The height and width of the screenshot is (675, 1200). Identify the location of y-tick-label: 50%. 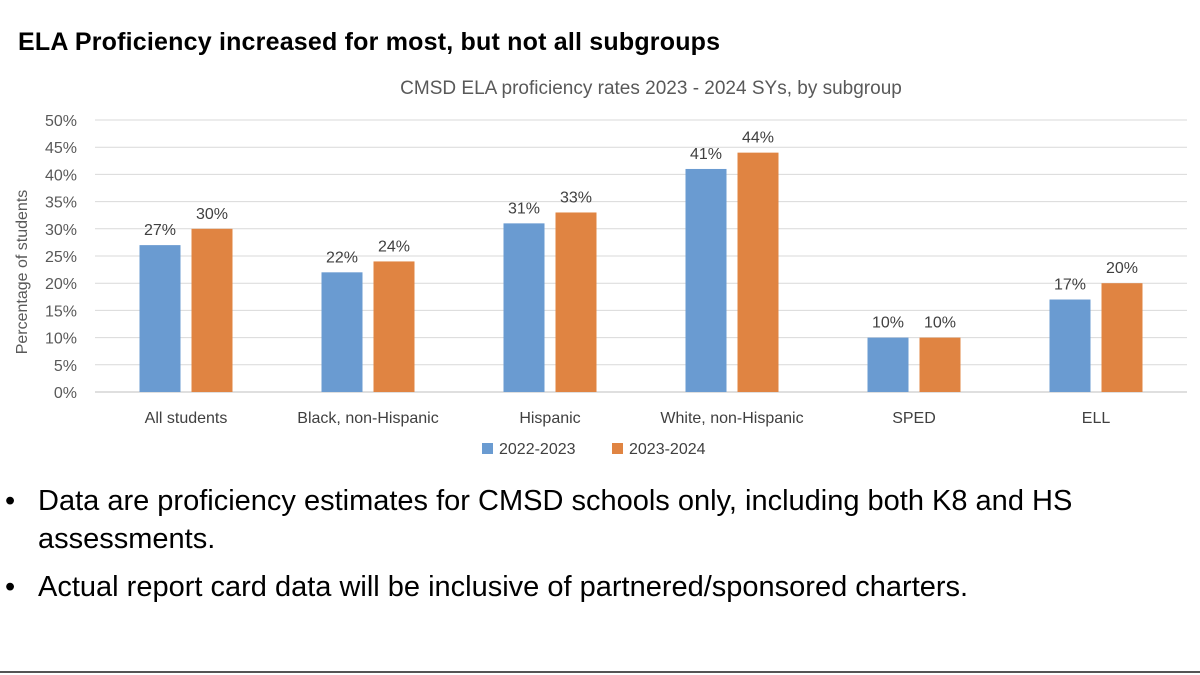
(61, 121).